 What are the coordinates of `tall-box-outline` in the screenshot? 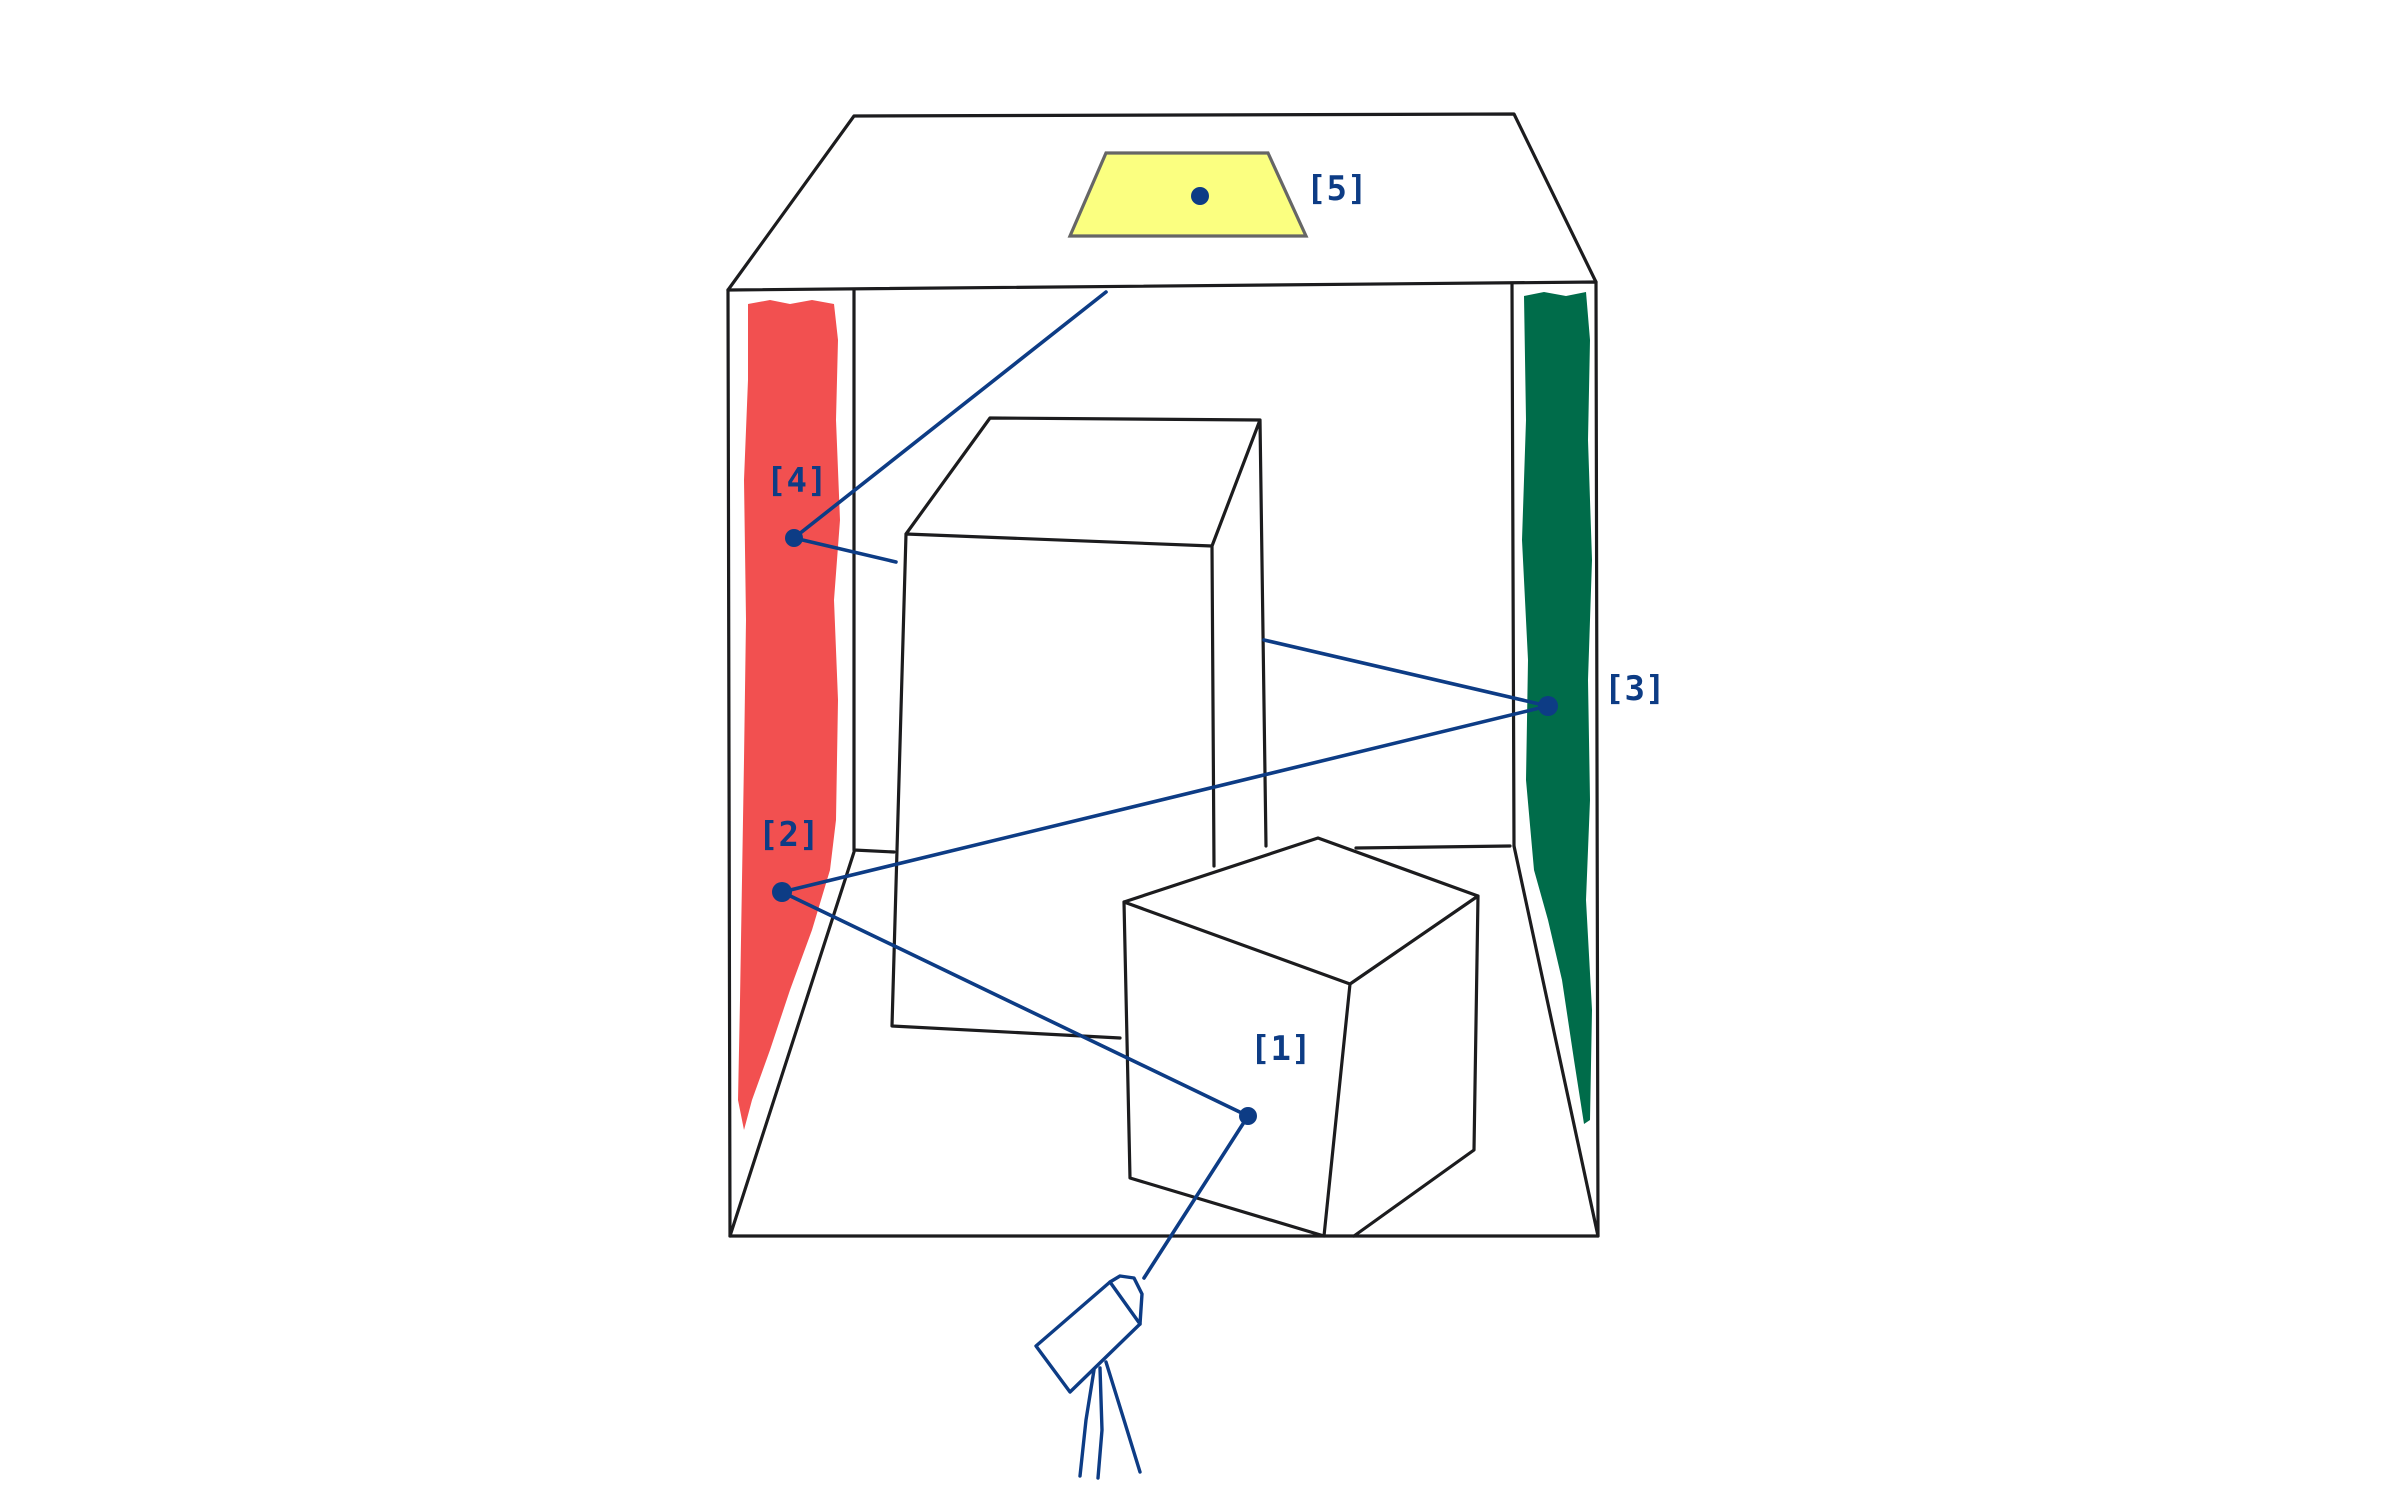 It's located at (1079, 728).